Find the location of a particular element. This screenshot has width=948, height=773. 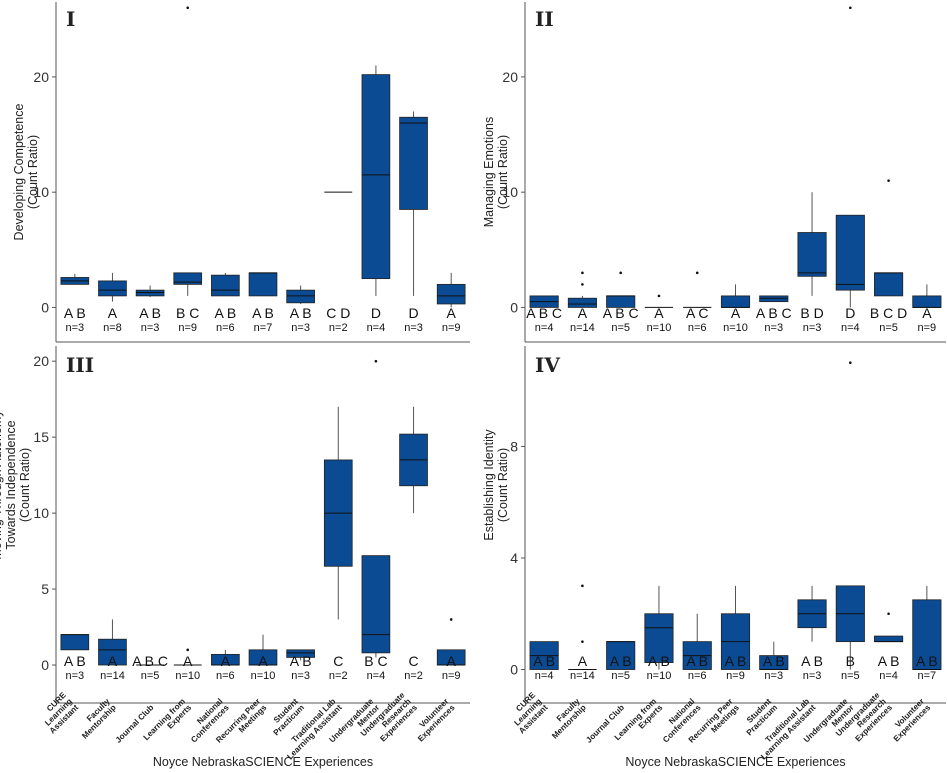

sample-count: n=10 is located at coordinates (659, 328).